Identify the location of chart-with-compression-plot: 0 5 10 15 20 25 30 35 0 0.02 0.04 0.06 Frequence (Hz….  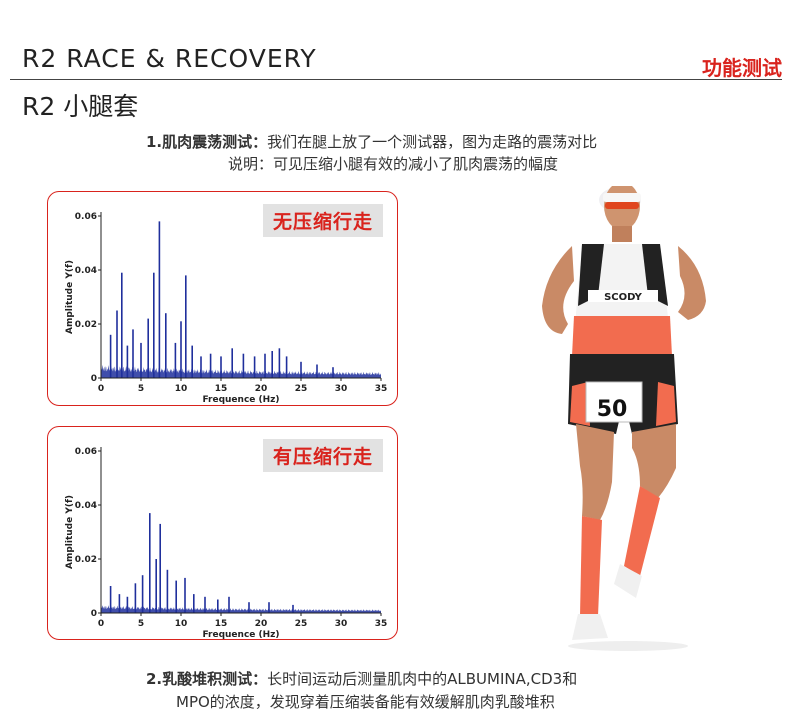
(226, 543).